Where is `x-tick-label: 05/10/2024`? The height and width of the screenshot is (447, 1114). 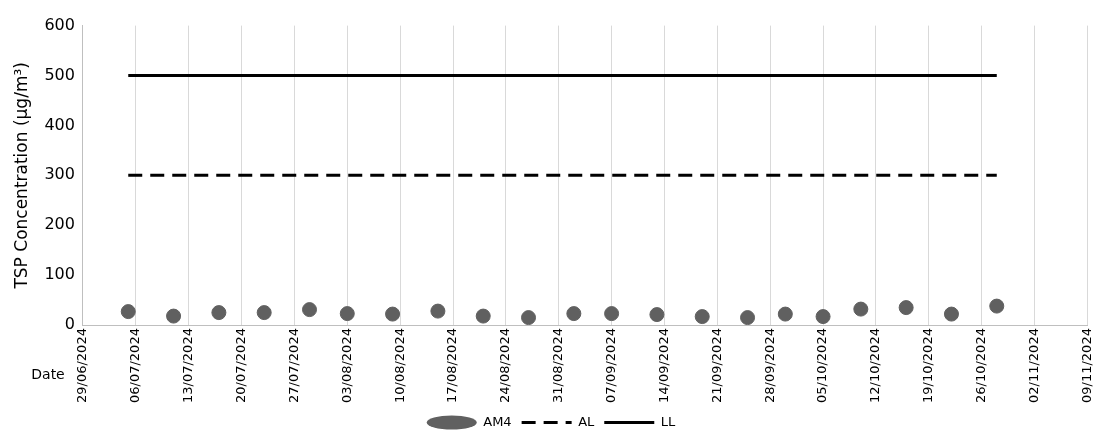 x-tick-label: 05/10/2024 is located at coordinates (822, 366).